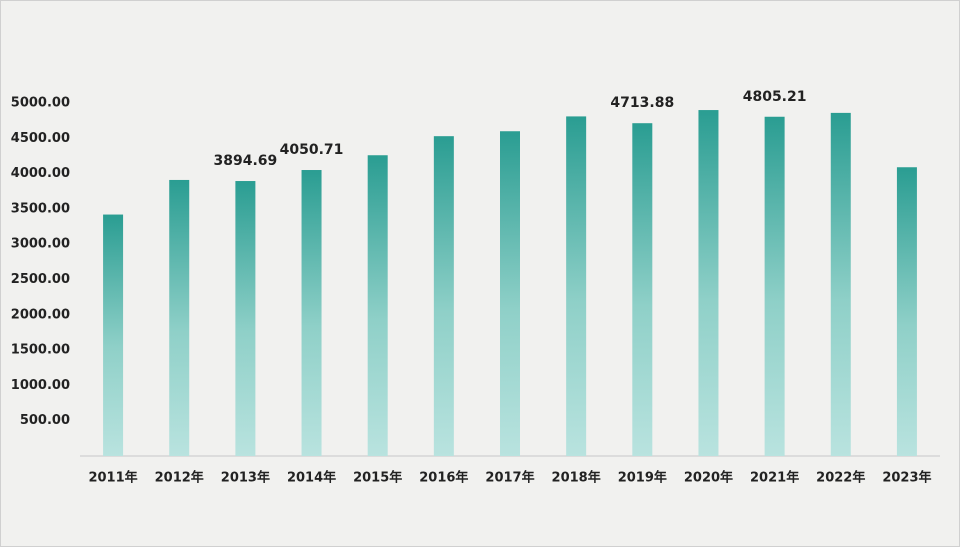  Describe the element at coordinates (40, 385) in the screenshot. I see `y-tick-label: 1000.00` at that location.